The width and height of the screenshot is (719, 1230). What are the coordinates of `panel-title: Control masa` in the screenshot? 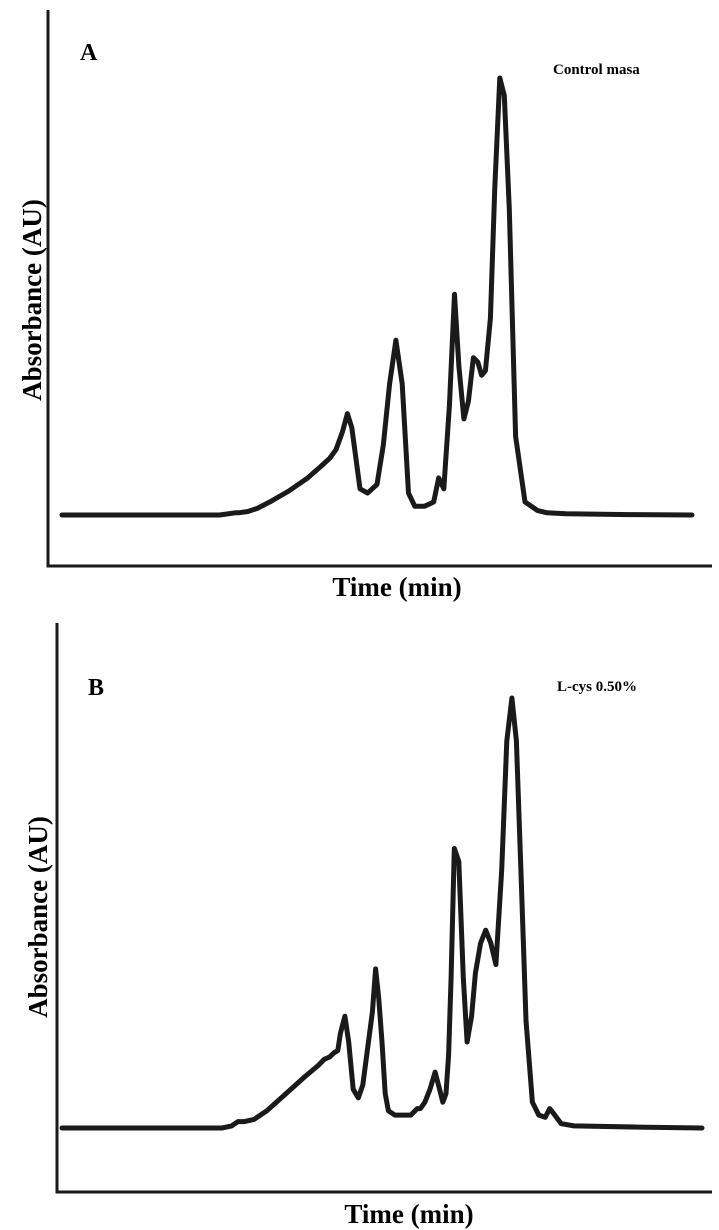 It's located at (596, 70).